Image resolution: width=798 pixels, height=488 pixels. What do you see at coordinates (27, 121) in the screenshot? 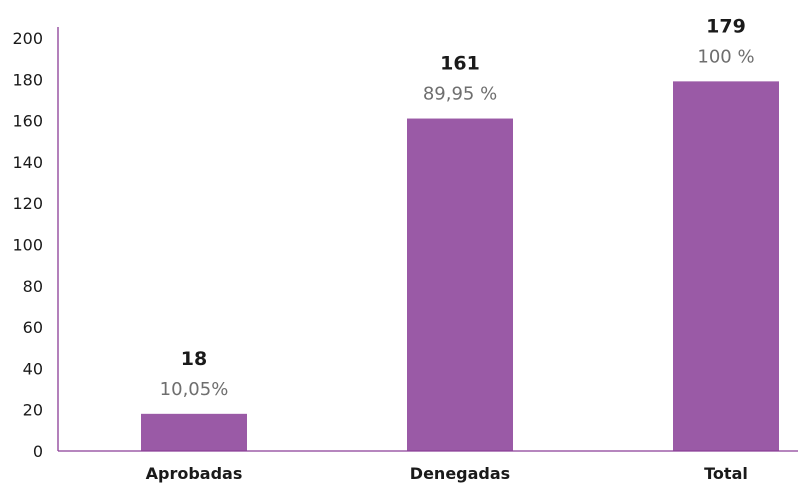
I see `y-tick-label-160: 160` at bounding box center [27, 121].